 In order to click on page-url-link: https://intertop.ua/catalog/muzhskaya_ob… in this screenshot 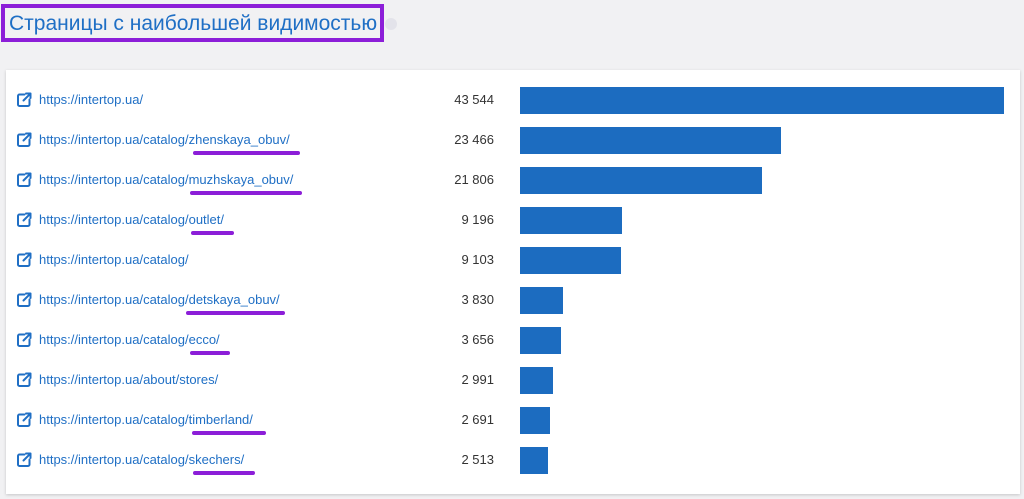, I will do `click(166, 179)`.